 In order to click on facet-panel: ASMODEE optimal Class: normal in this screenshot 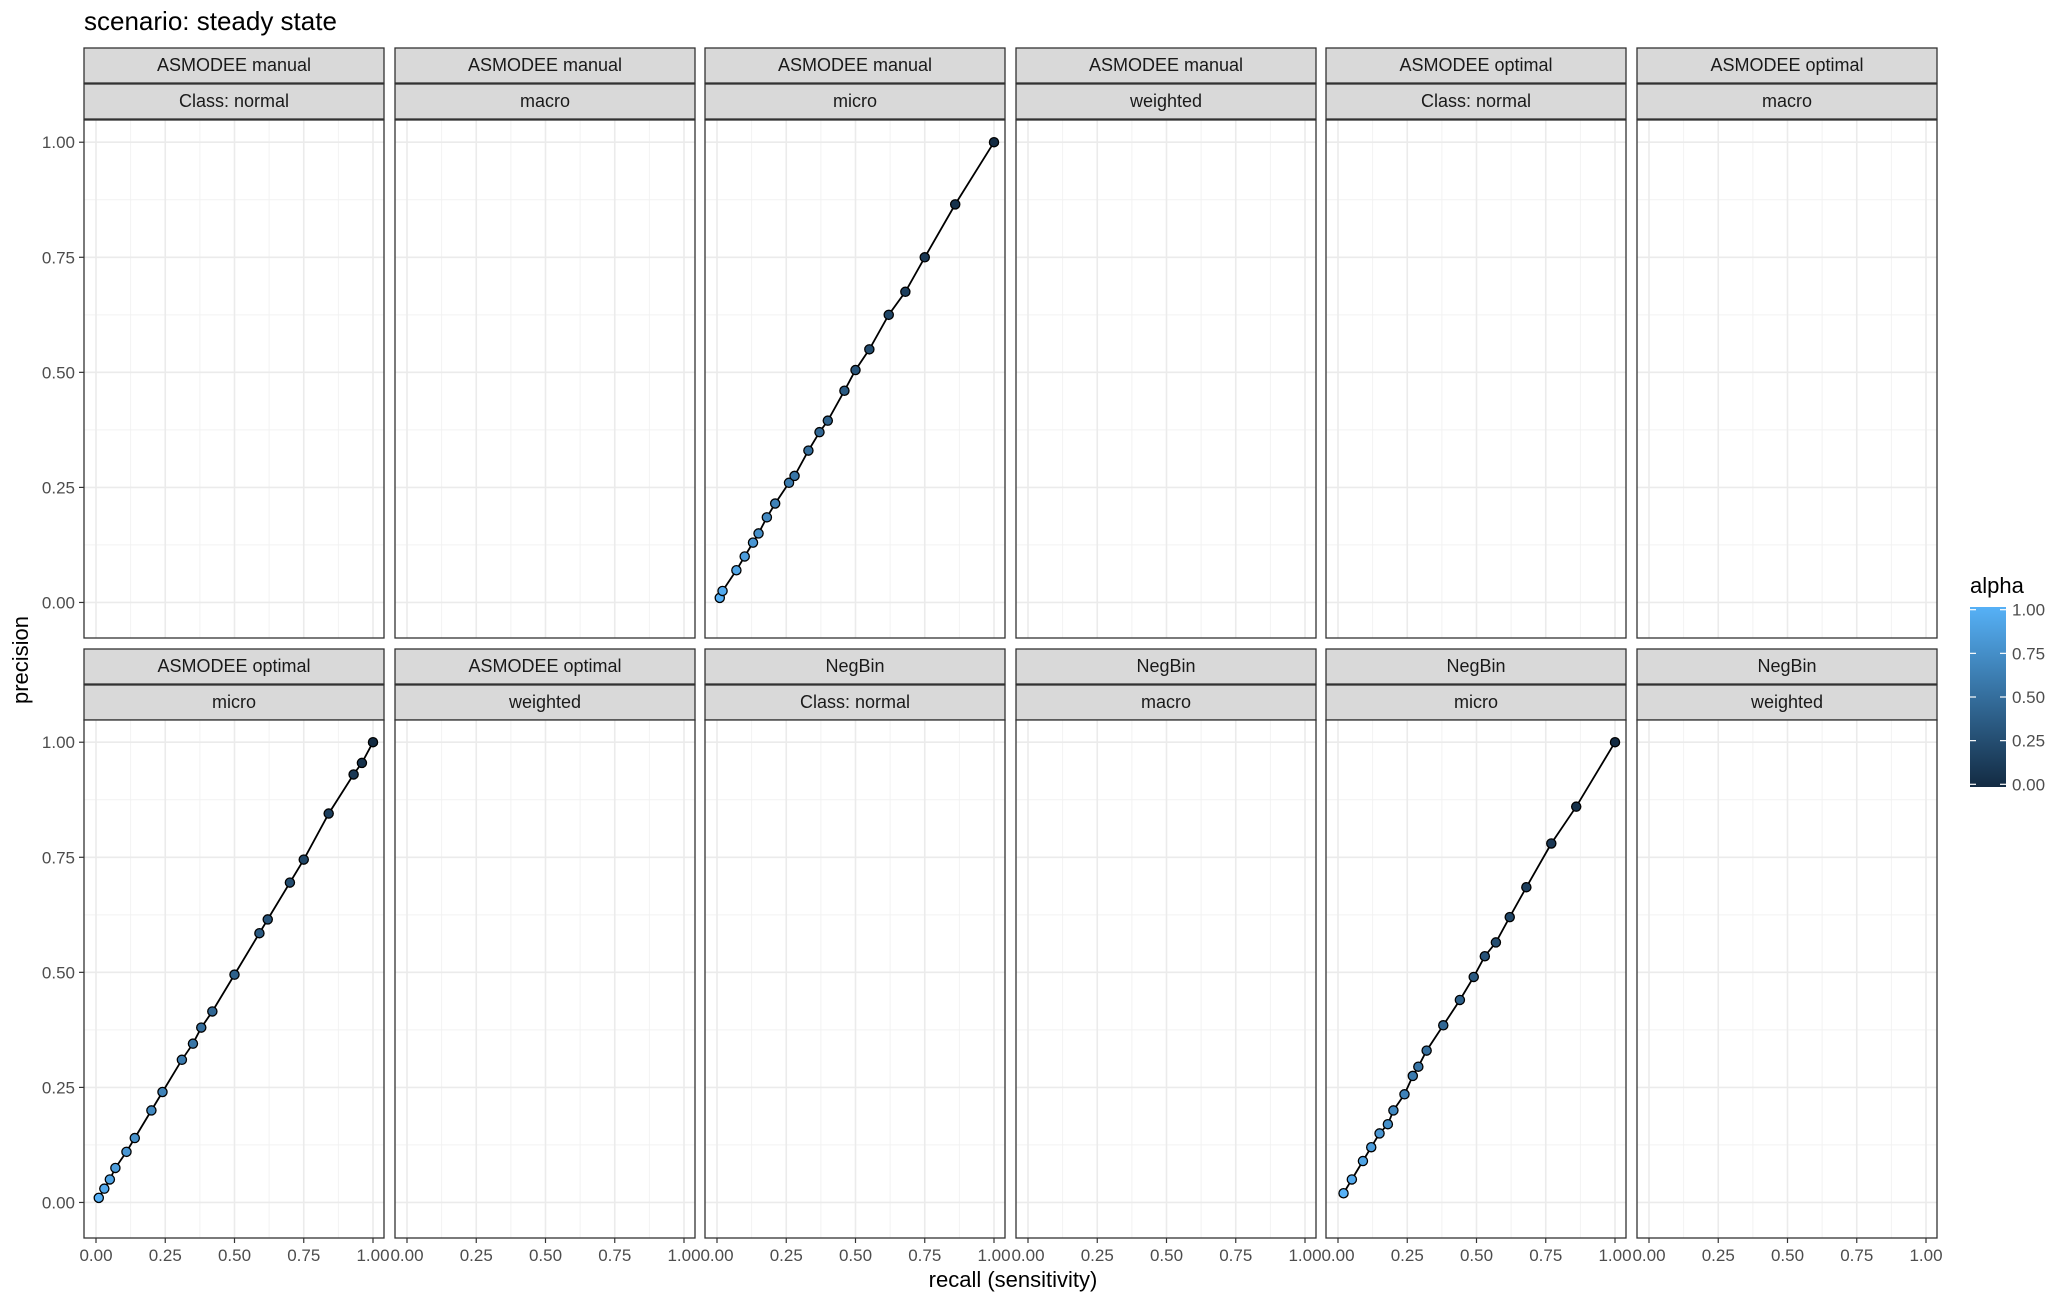, I will do `click(1476, 343)`.